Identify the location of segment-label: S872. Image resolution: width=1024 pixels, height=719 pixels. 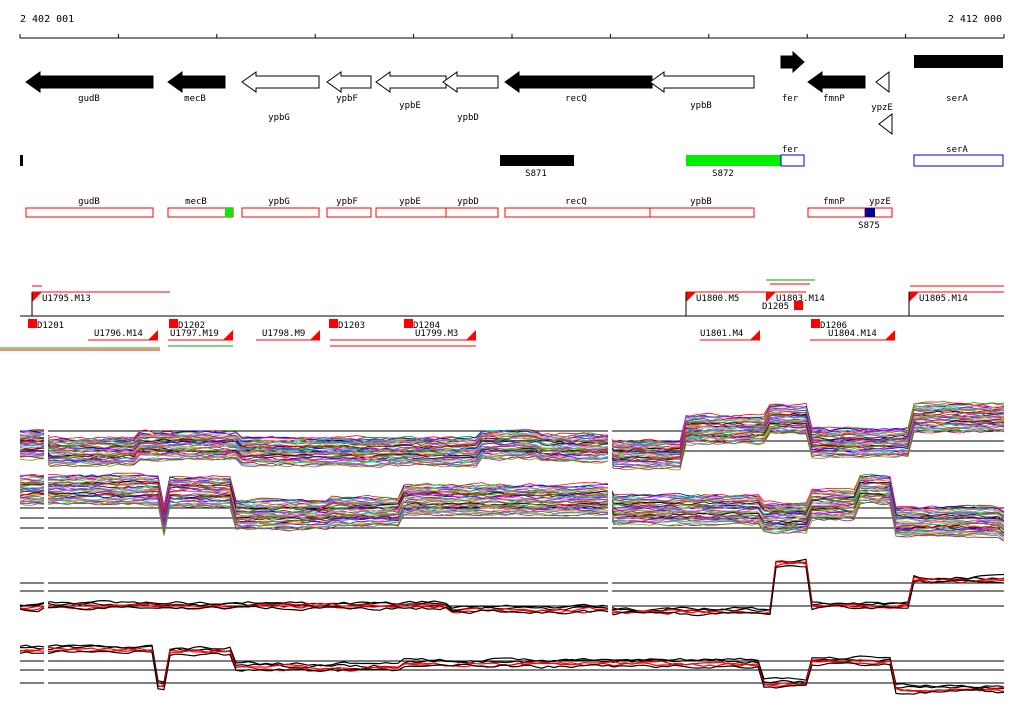
(723, 174).